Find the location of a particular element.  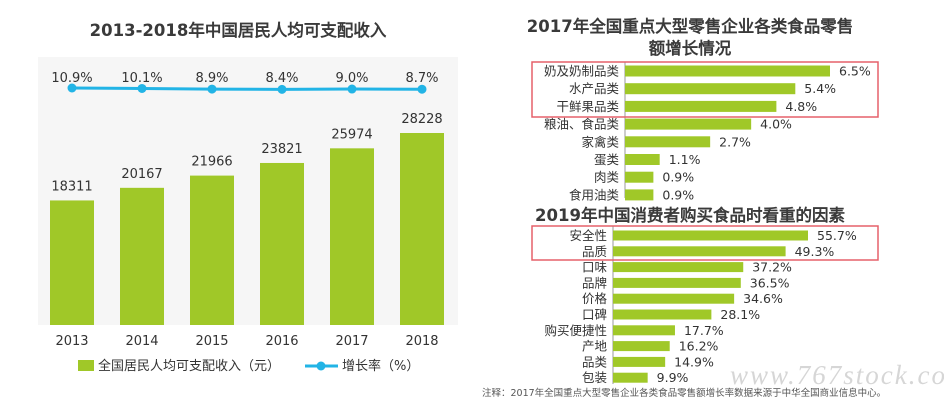

income-bar-label-2017: 25974 is located at coordinates (351, 134).